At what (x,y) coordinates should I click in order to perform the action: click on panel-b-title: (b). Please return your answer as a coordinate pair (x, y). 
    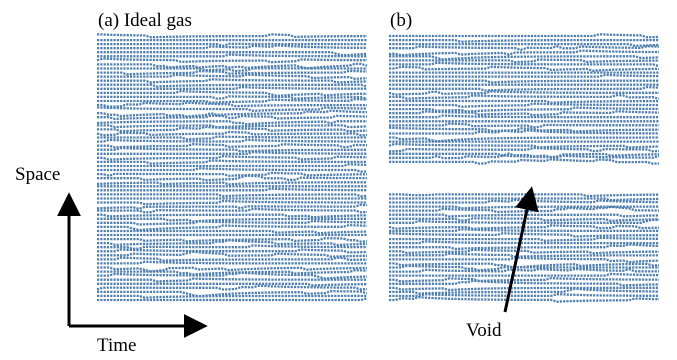
    Looking at the image, I should click on (401, 20).